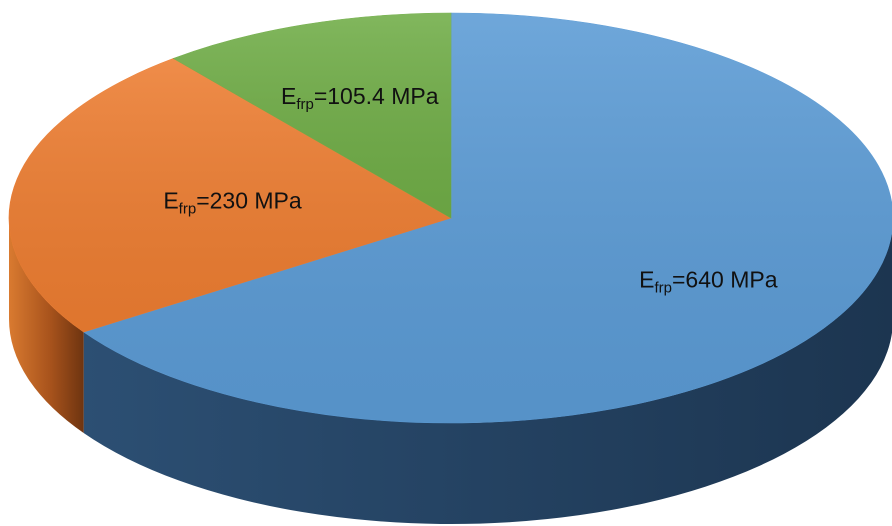 The image size is (892, 526). What do you see at coordinates (376, 96) in the screenshot?
I see `label-value: =105.4 MPa` at bounding box center [376, 96].